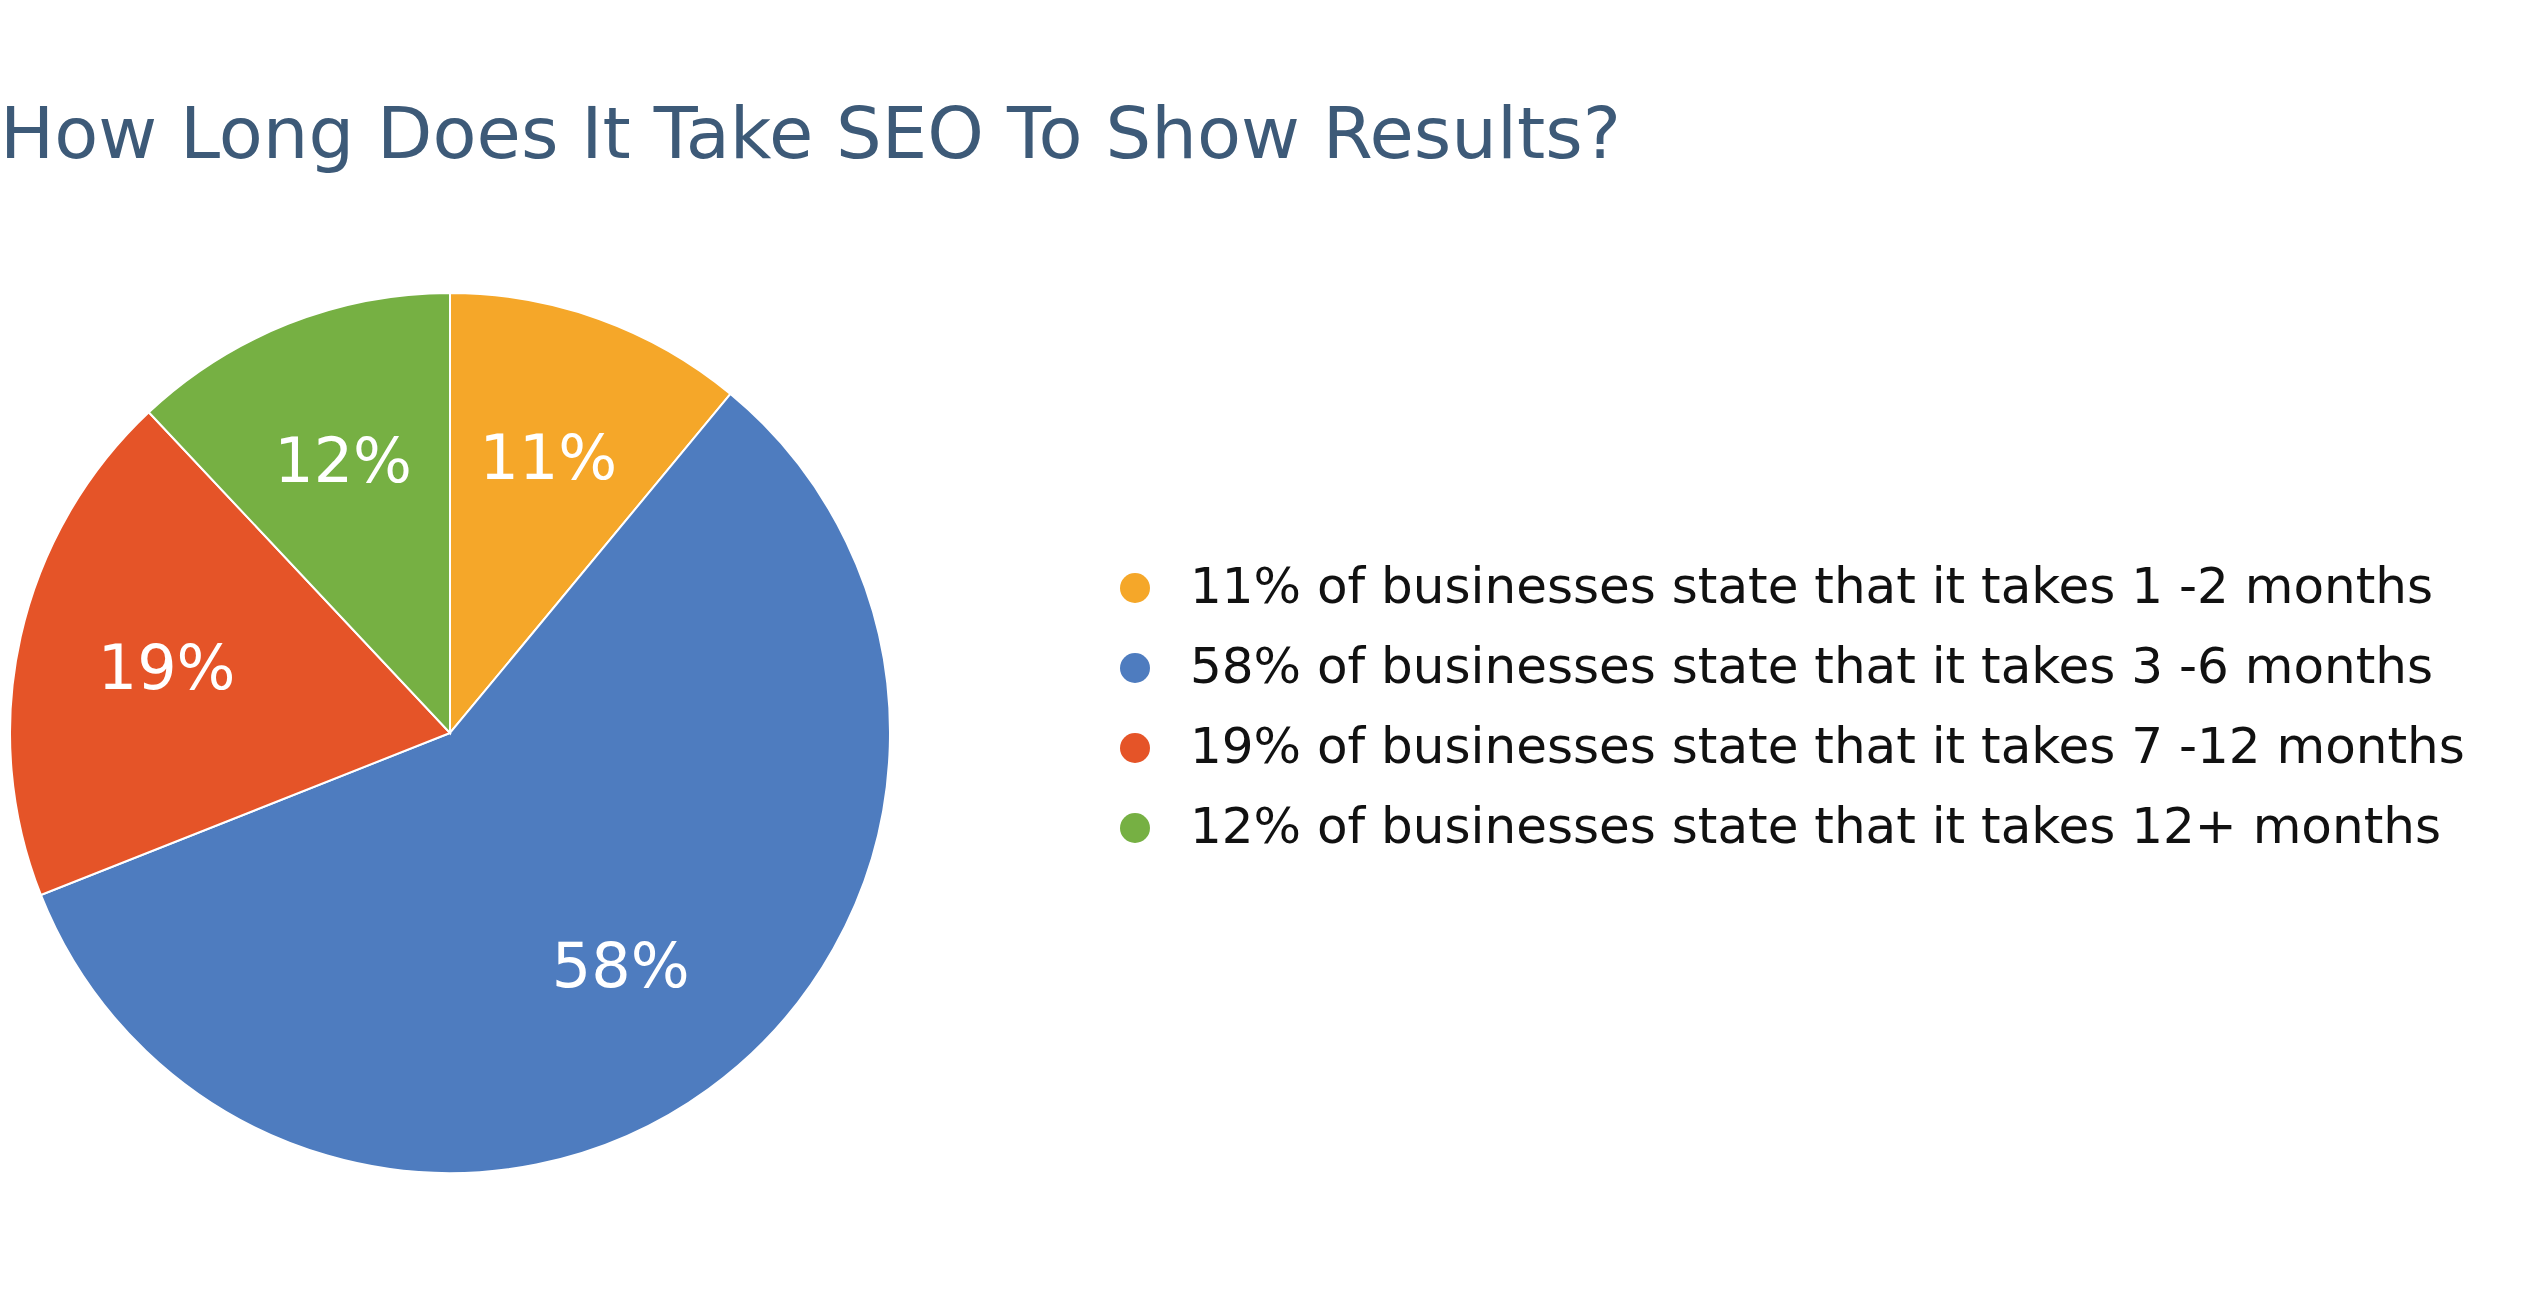 Image resolution: width=2522 pixels, height=1293 pixels. I want to click on legend-label: 11% of businesses state that it takes 1 -2 months, so click(1812, 586).